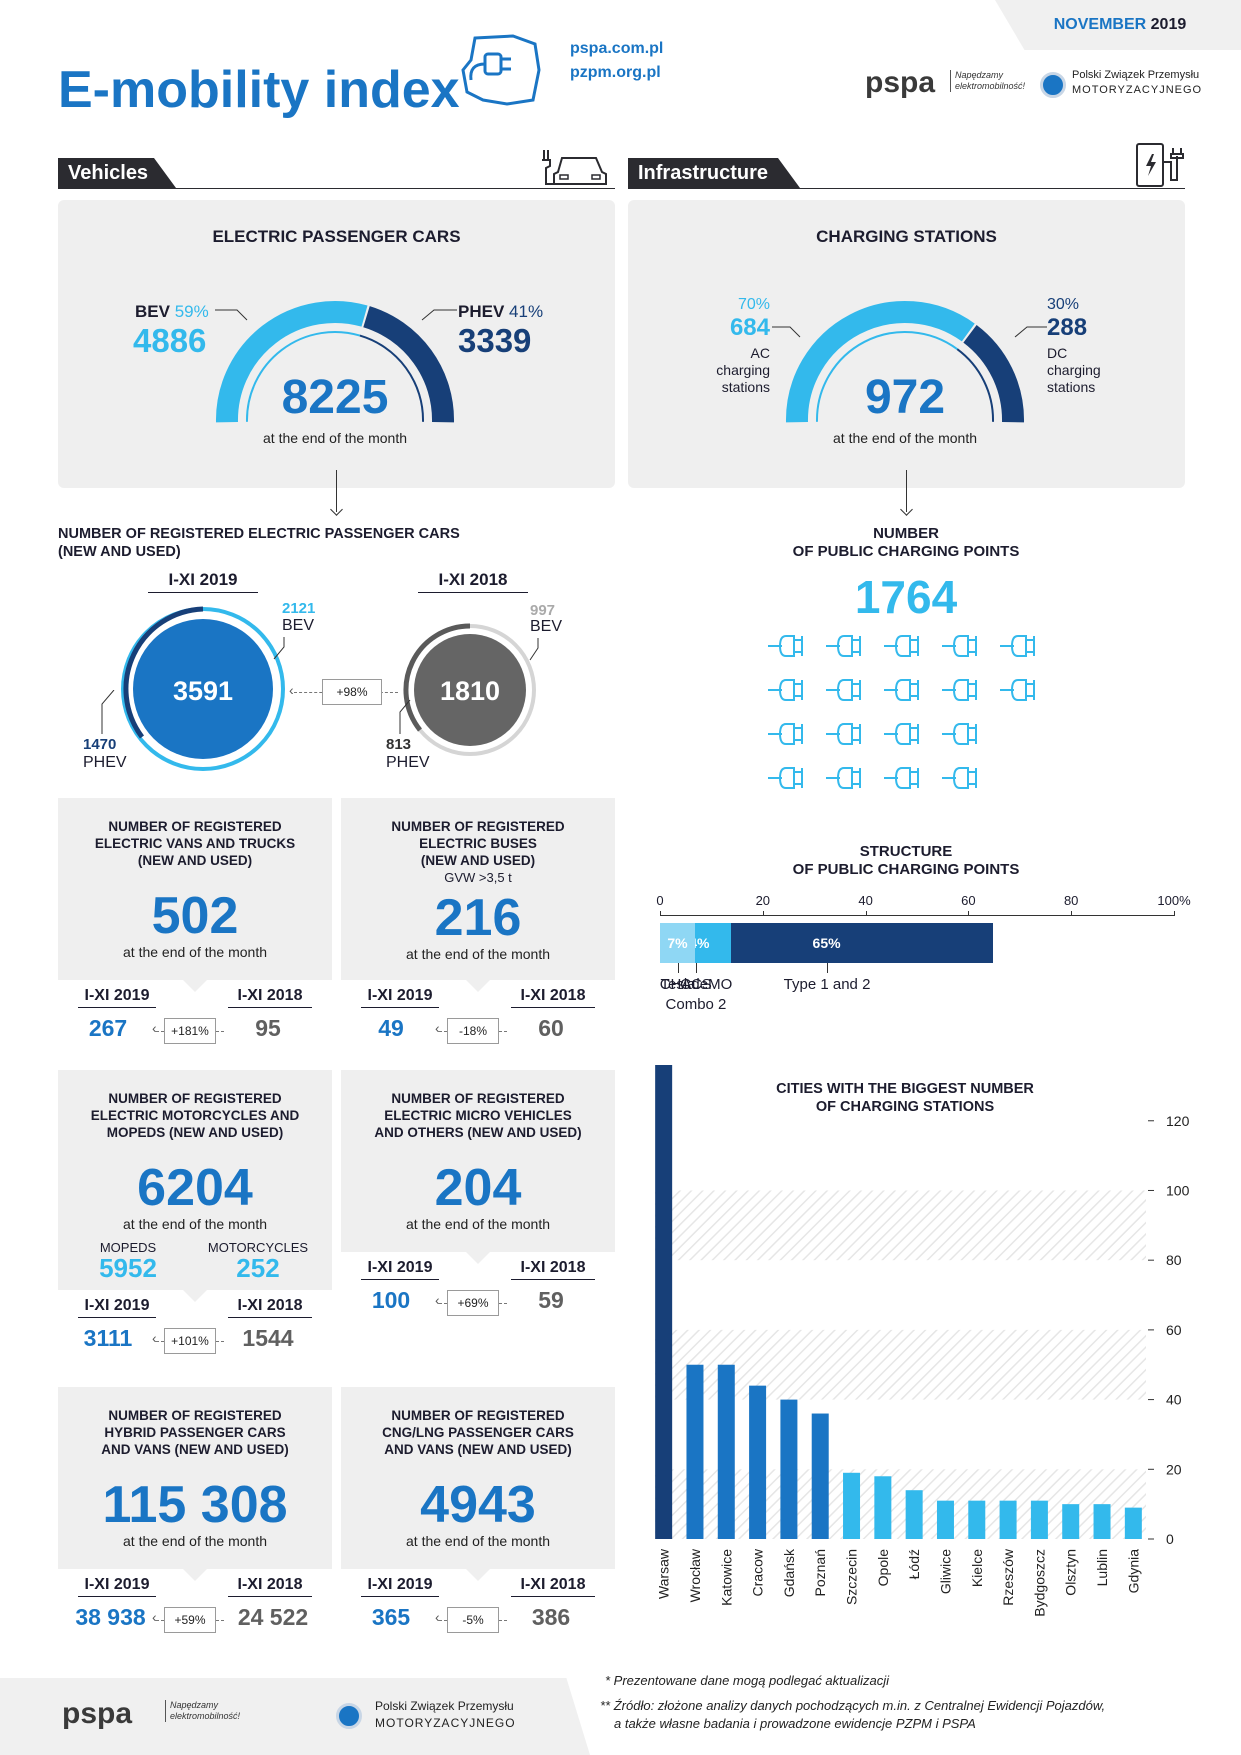 Image resolution: width=1241 pixels, height=1755 pixels. I want to click on y2019-bev-leader, so click(279, 648).